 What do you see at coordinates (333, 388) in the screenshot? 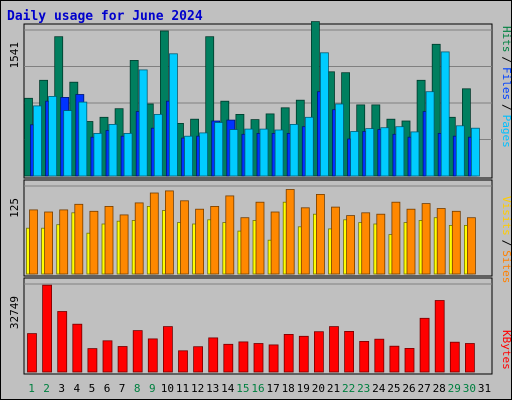
I see `day-label-21: 21` at bounding box center [333, 388].